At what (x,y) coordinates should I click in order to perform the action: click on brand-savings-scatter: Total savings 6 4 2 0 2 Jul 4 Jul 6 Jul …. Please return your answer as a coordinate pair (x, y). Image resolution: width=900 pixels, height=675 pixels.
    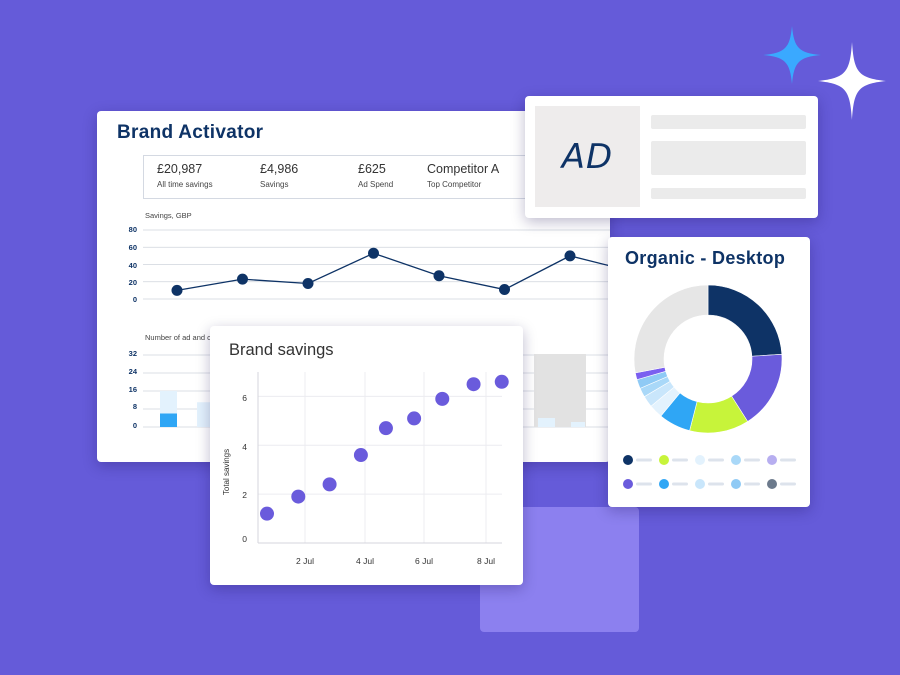
    Looking at the image, I should click on (365, 469).